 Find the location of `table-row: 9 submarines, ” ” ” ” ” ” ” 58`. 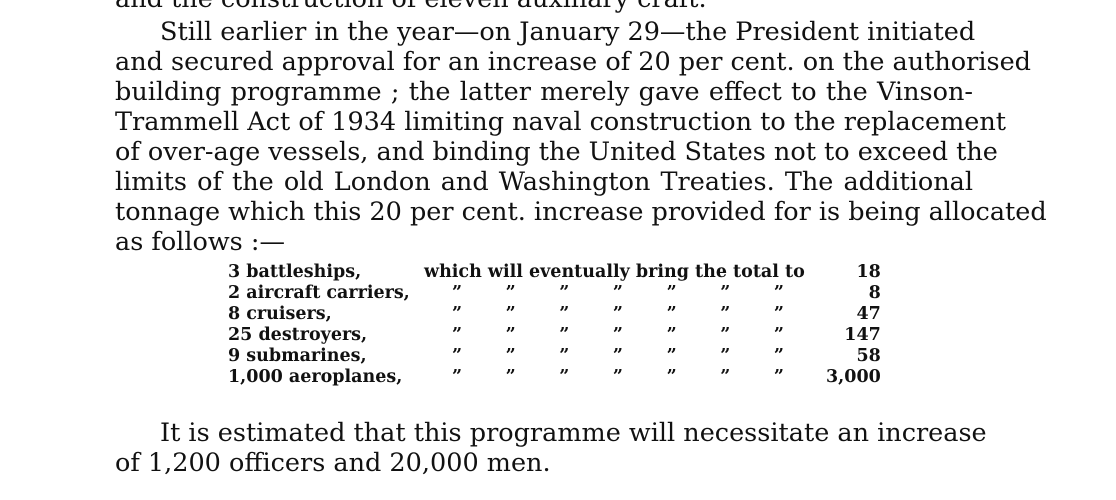

table-row: 9 submarines, ” ” ” ” ” ” ” 58 is located at coordinates (554, 356).